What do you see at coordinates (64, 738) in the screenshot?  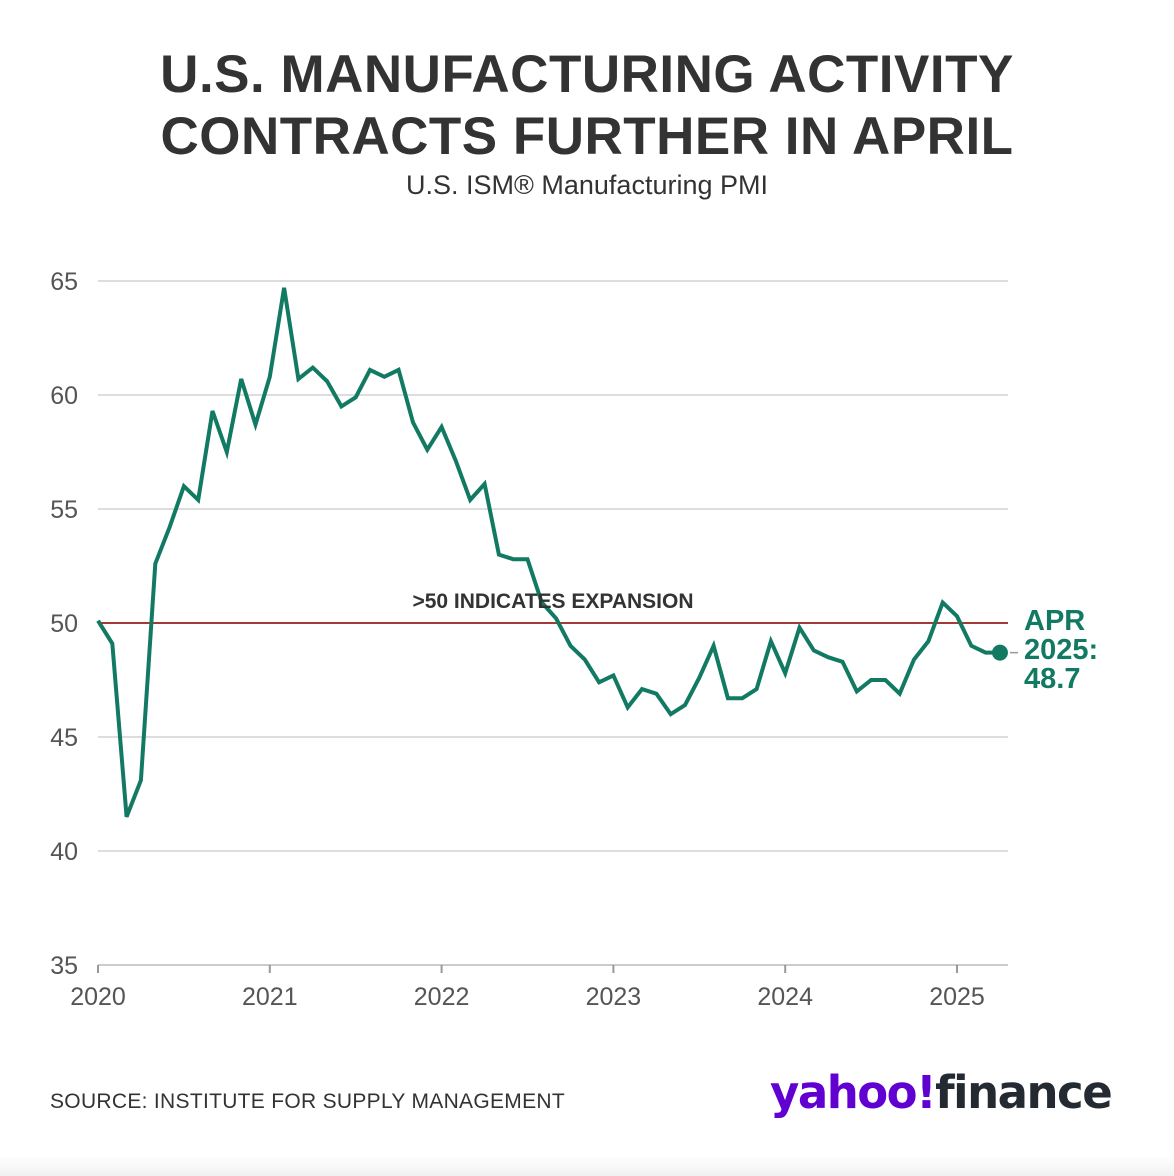 I see `y-tick-label: 45` at bounding box center [64, 738].